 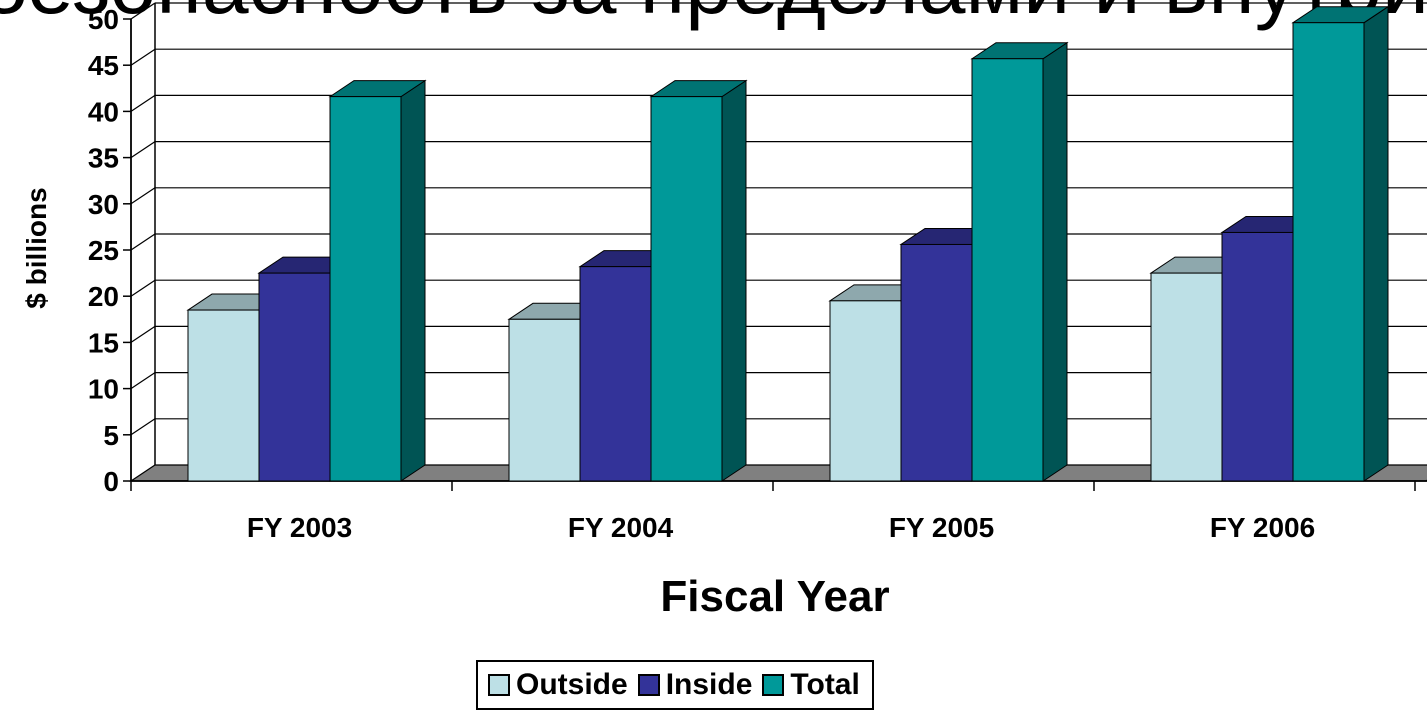 What do you see at coordinates (103, 19) in the screenshot?
I see `y-tick-label: 50` at bounding box center [103, 19].